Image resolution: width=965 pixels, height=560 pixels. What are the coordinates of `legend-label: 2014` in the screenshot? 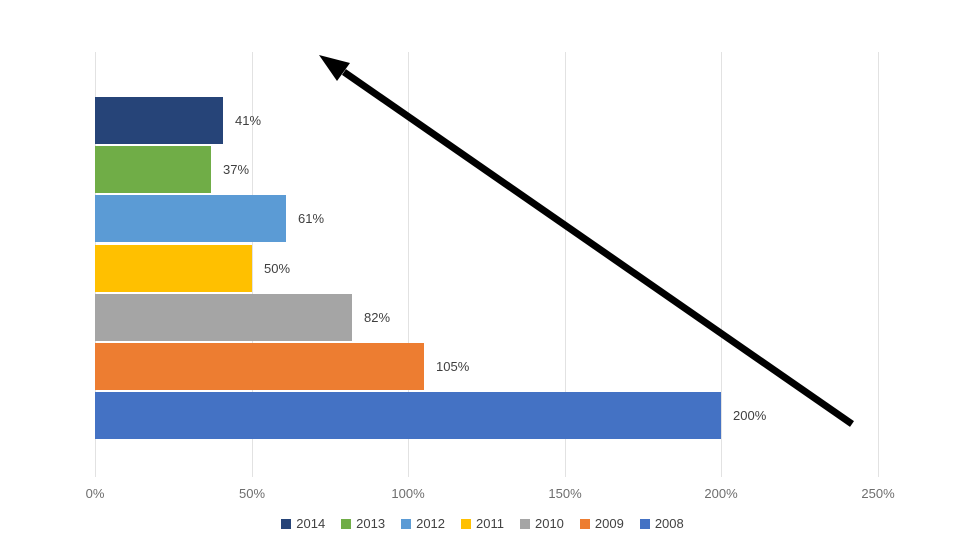 It's located at (311, 523).